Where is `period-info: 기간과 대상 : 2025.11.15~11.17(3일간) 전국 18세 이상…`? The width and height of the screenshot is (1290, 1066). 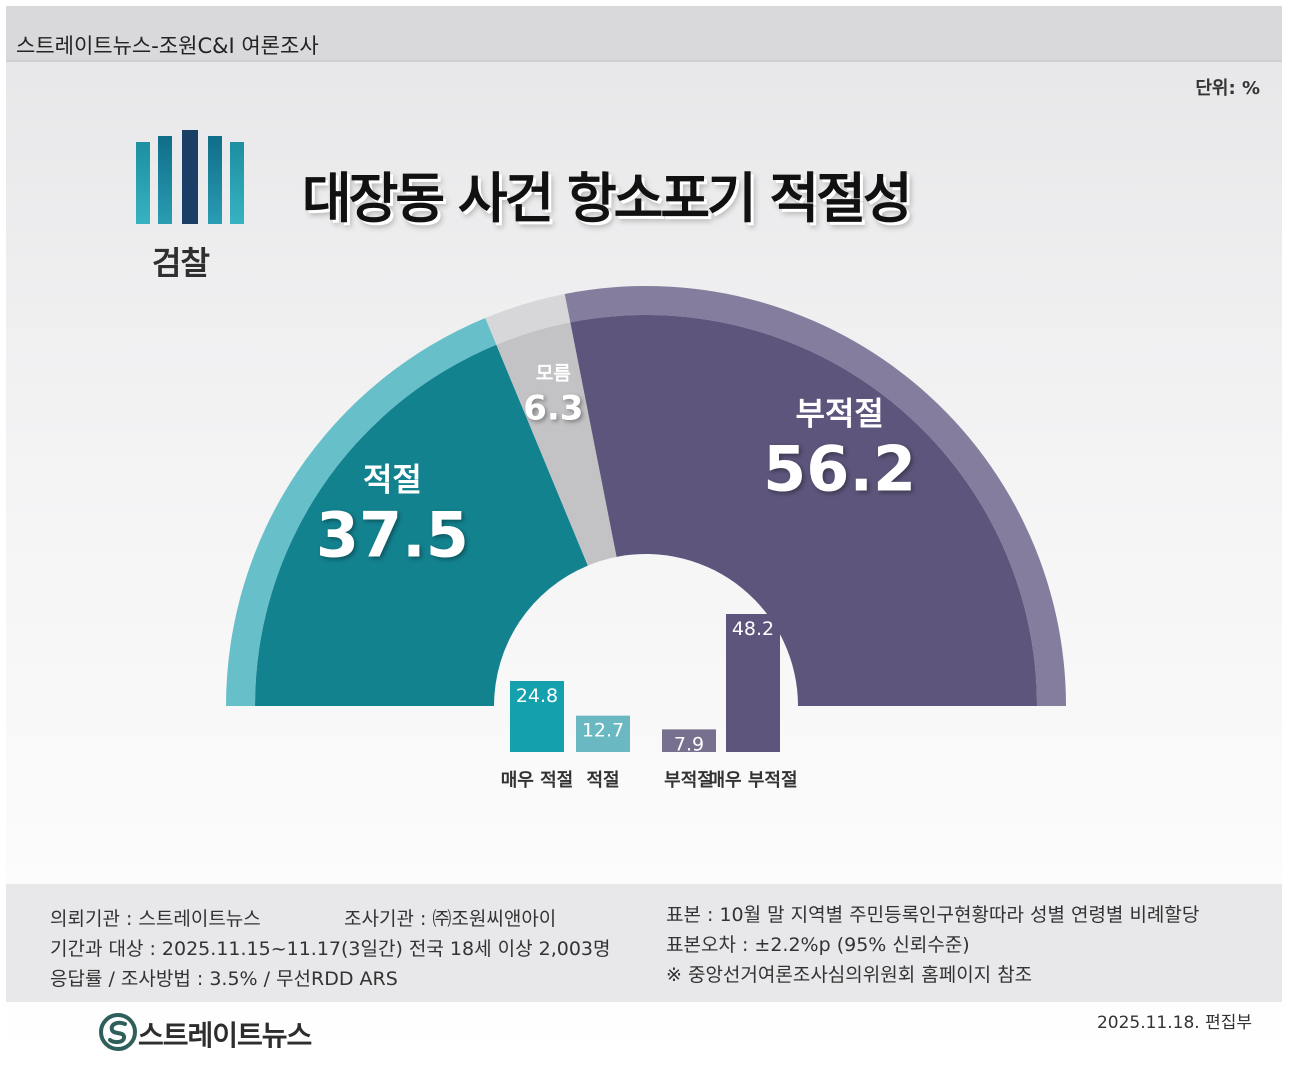
period-info: 기간과 대상 : 2025.11.15~11.17(3일간) 전국 18세 이상… is located at coordinates (330, 949).